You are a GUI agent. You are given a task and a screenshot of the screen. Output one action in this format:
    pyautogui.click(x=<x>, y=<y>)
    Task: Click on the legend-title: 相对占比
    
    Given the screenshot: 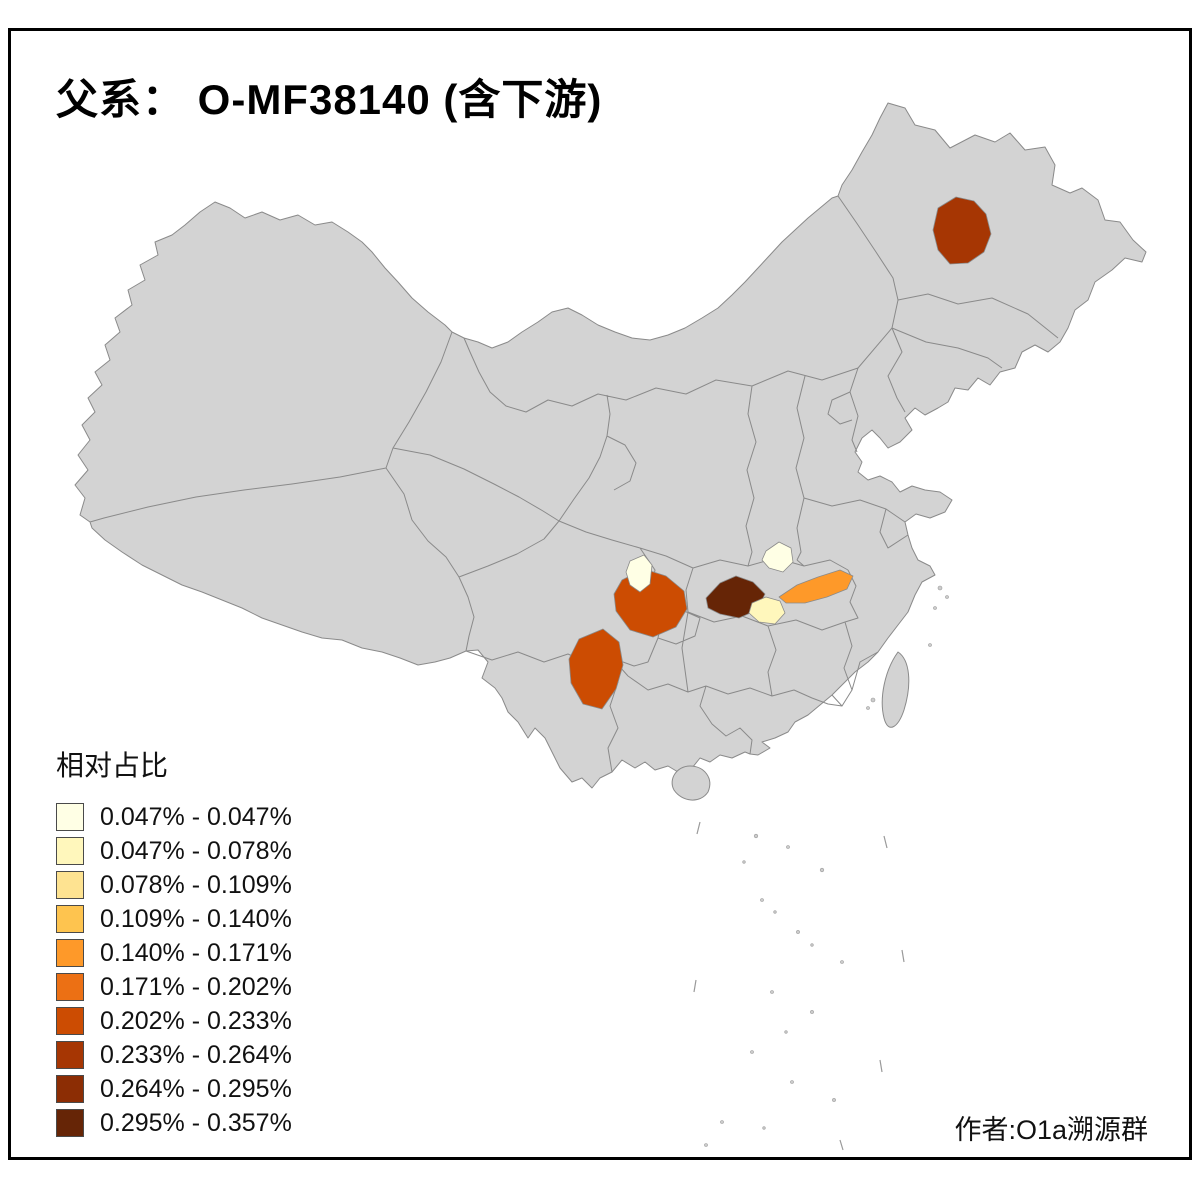 What is the action you would take?
    pyautogui.click(x=112, y=765)
    